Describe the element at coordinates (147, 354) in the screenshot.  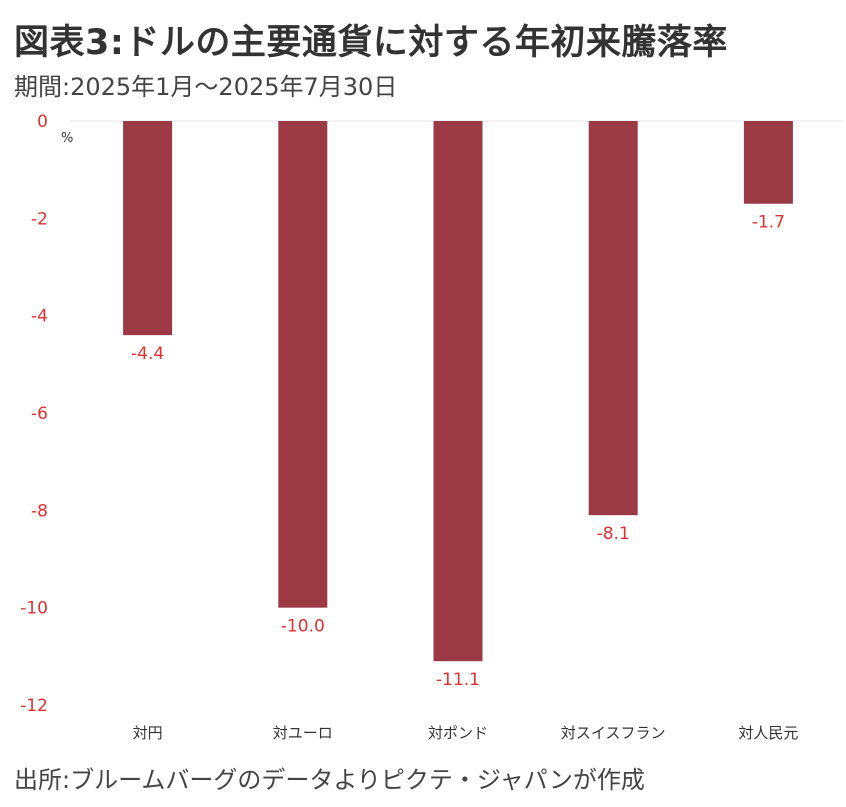
I see `data-label: -4.4` at that location.